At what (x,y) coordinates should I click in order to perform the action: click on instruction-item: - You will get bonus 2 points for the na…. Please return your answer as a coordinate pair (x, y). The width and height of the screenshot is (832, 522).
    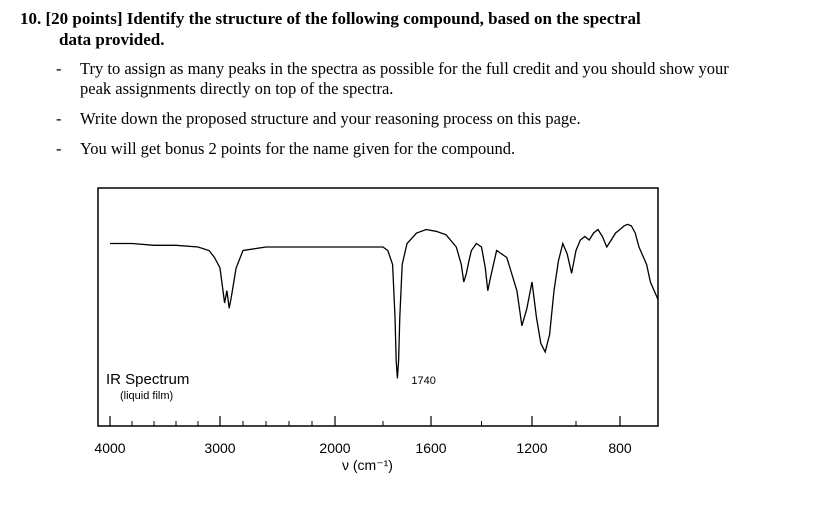
    Looking at the image, I should click on (420, 149).